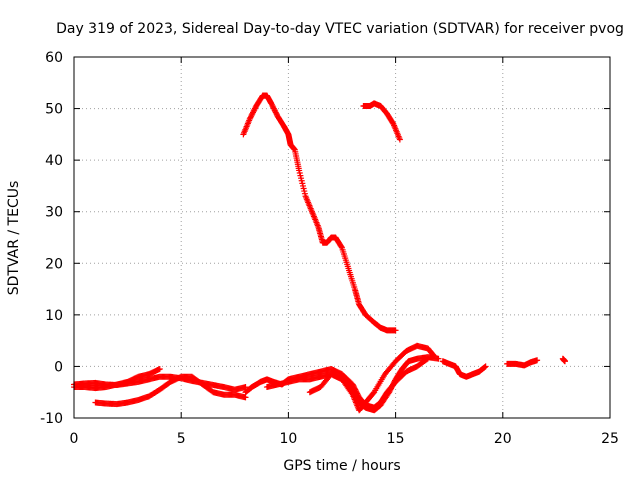  What do you see at coordinates (288, 439) in the screenshot?
I see `x-tick-label: 10` at bounding box center [288, 439].